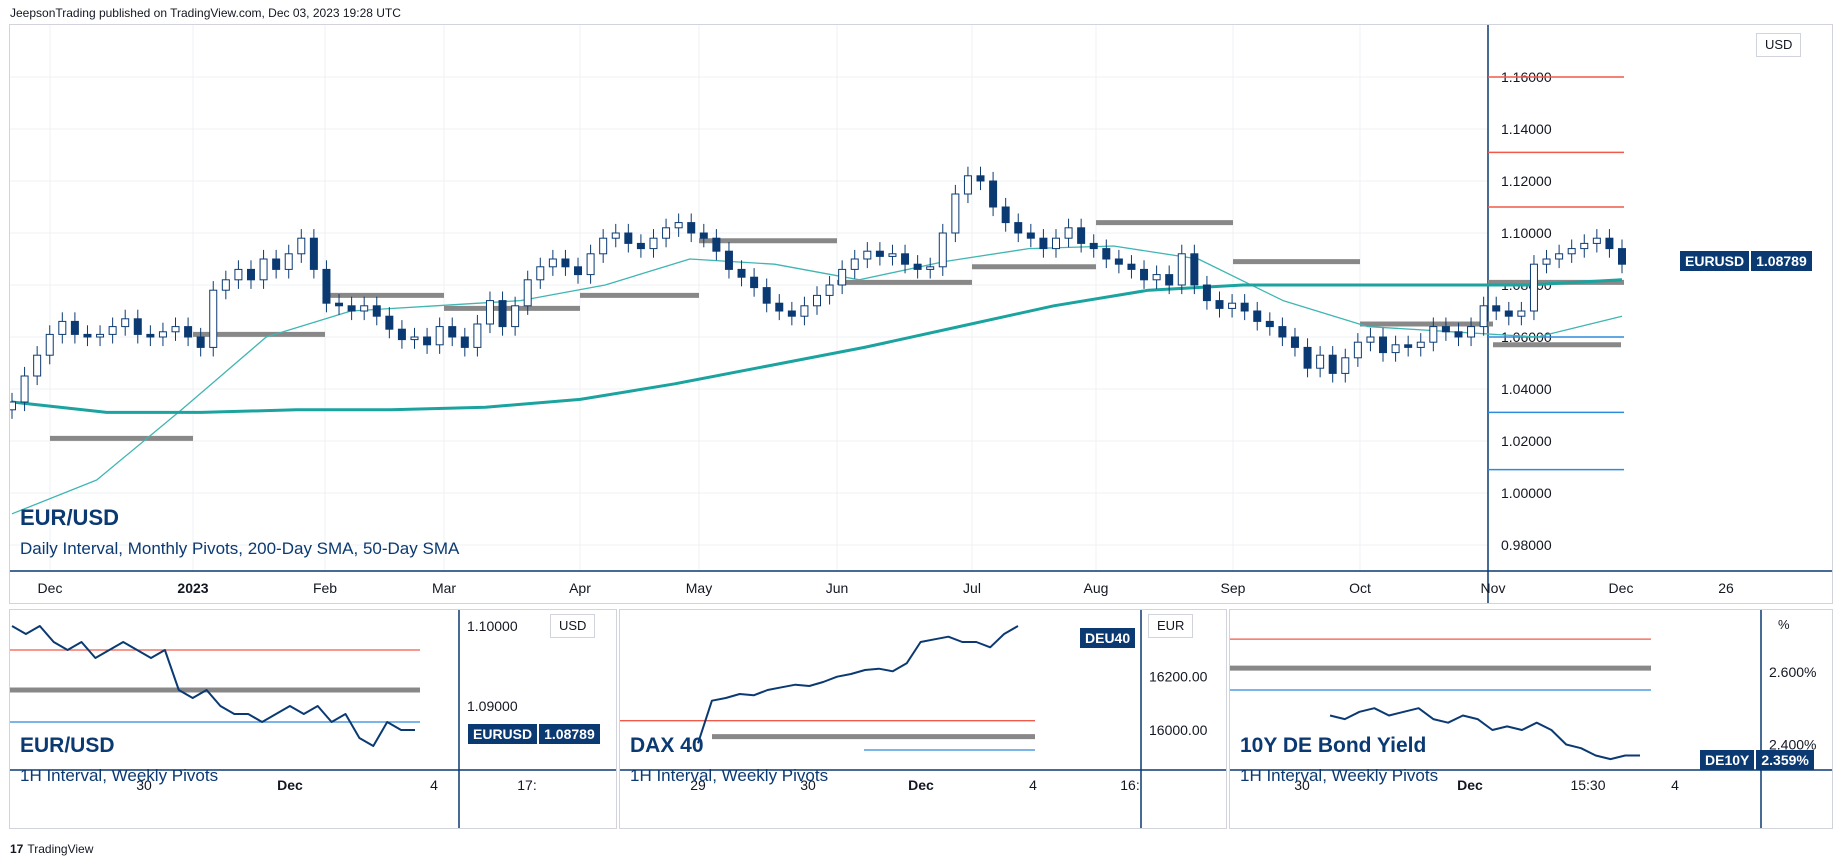 This screenshot has width=1841, height=864. What do you see at coordinates (1339, 775) in the screenshot?
I see `mini-bund-subtitle: 1H Interval, Weekly Pivots` at bounding box center [1339, 775].